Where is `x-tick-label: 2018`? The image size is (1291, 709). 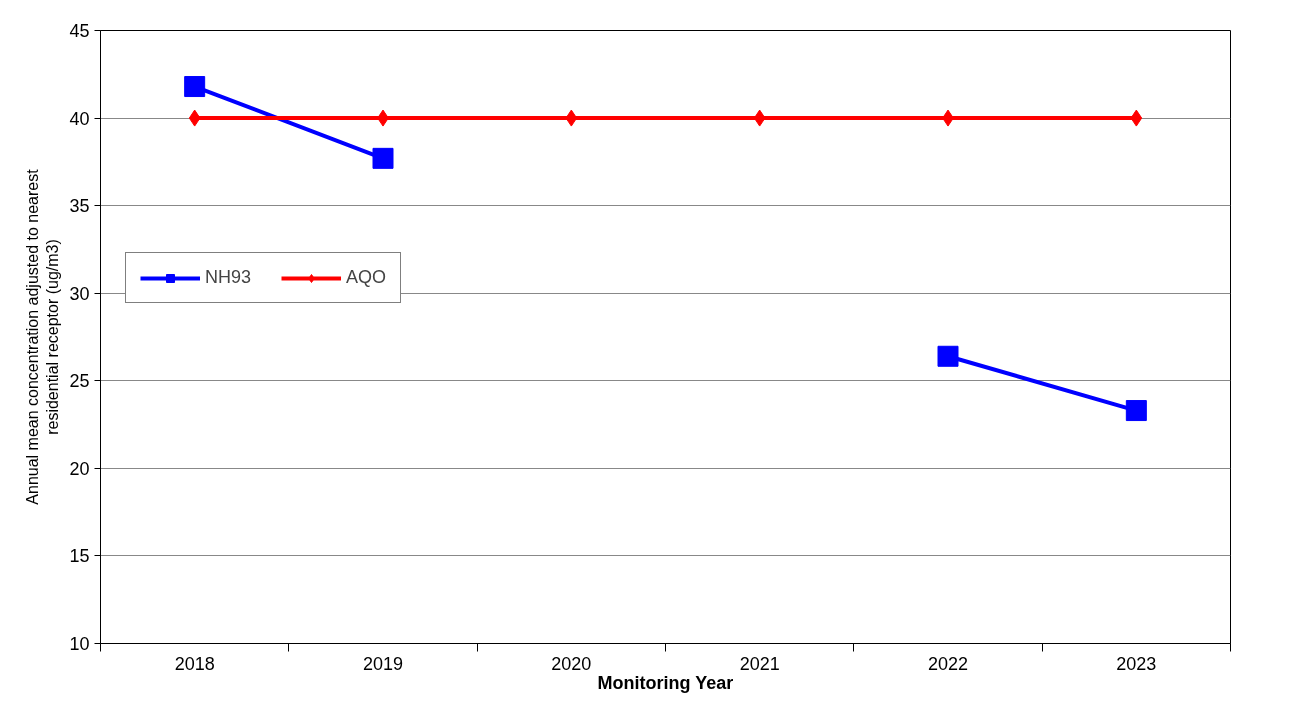
x-tick-label: 2018 is located at coordinates (194, 663).